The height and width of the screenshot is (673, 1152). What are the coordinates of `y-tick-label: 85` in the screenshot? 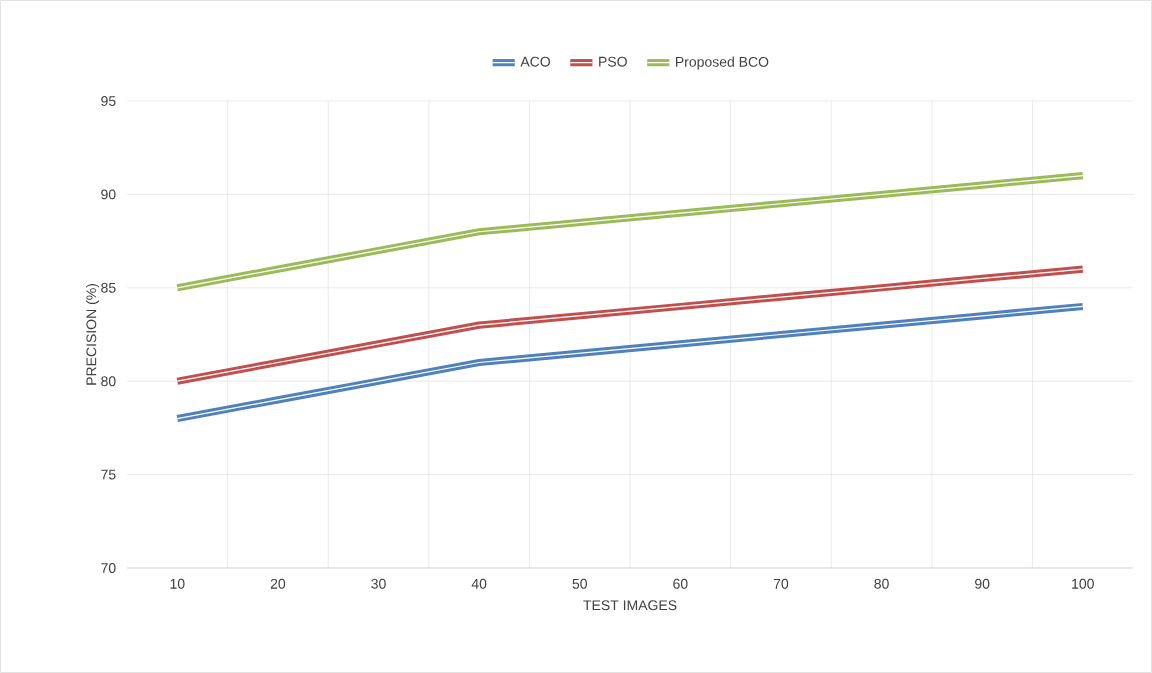 It's located at (108, 287).